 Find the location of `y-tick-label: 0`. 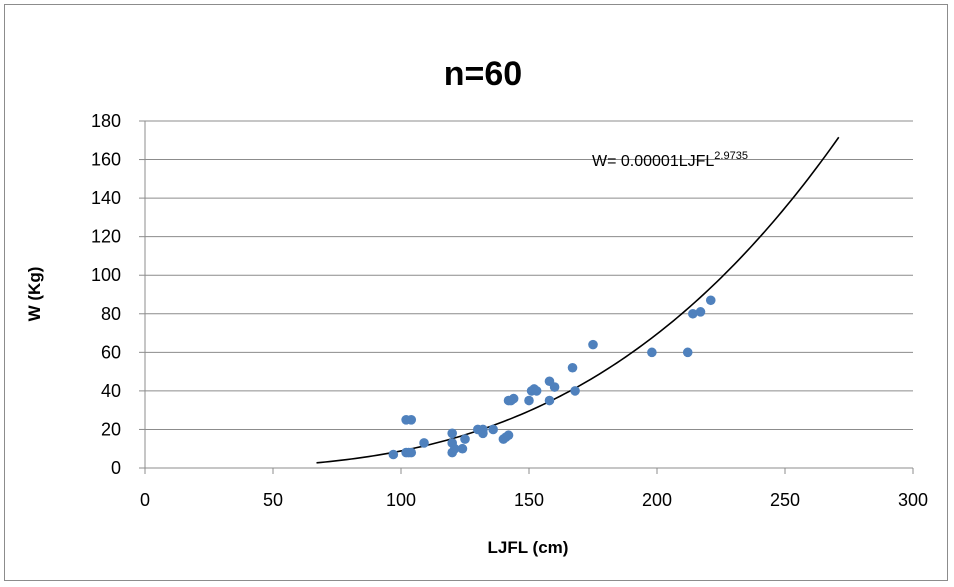

y-tick-label: 0 is located at coordinates (116, 468).